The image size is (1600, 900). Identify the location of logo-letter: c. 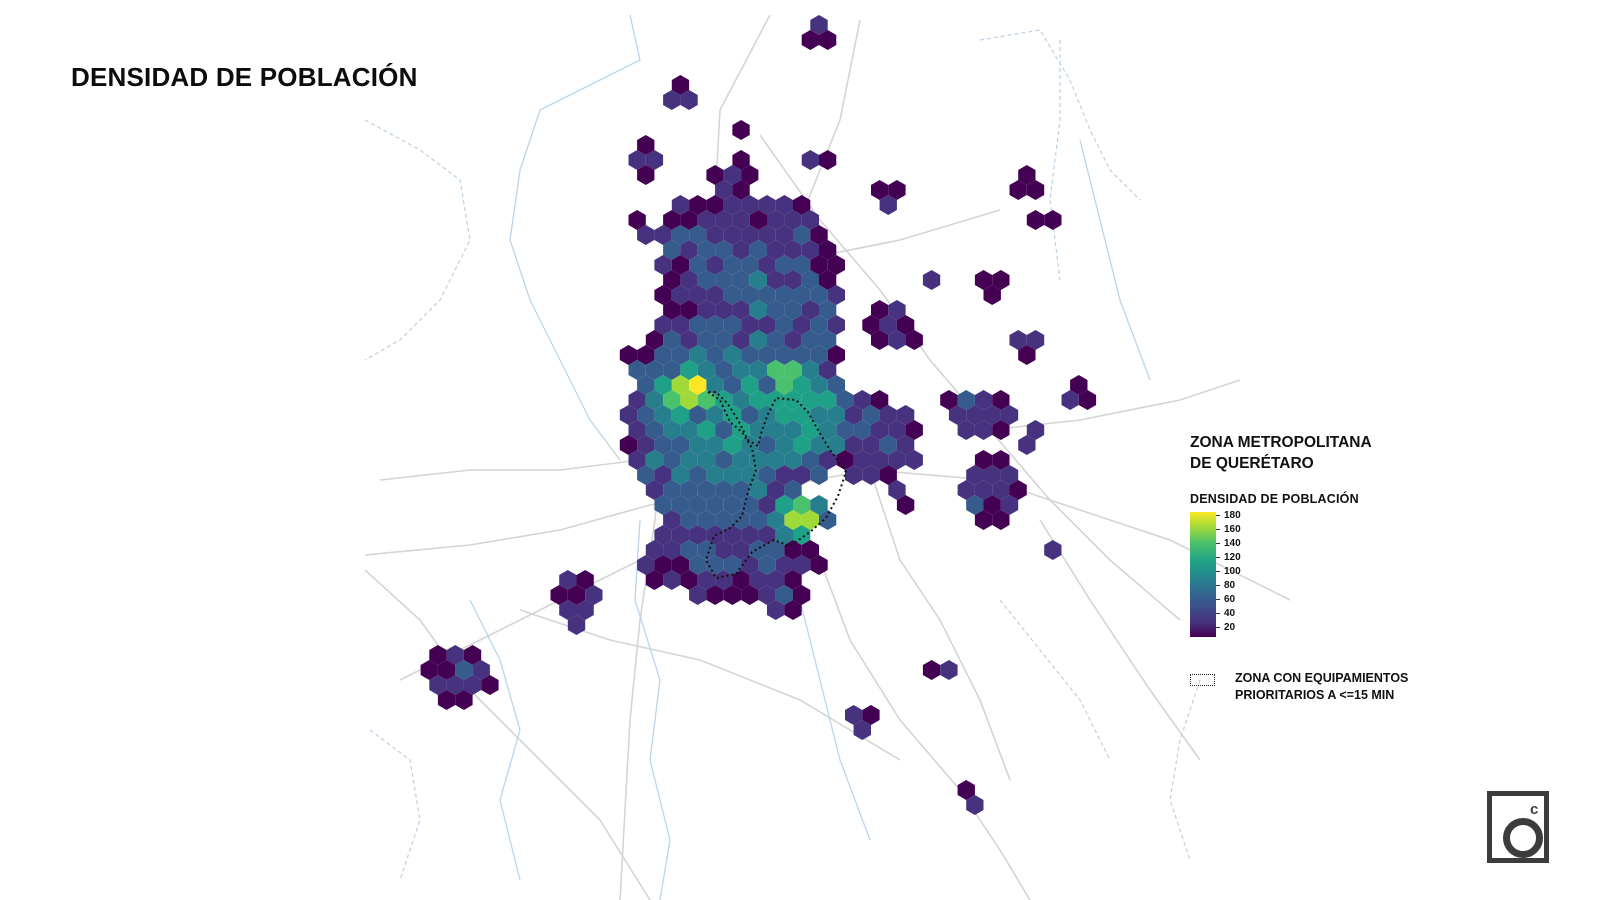
(1534, 809).